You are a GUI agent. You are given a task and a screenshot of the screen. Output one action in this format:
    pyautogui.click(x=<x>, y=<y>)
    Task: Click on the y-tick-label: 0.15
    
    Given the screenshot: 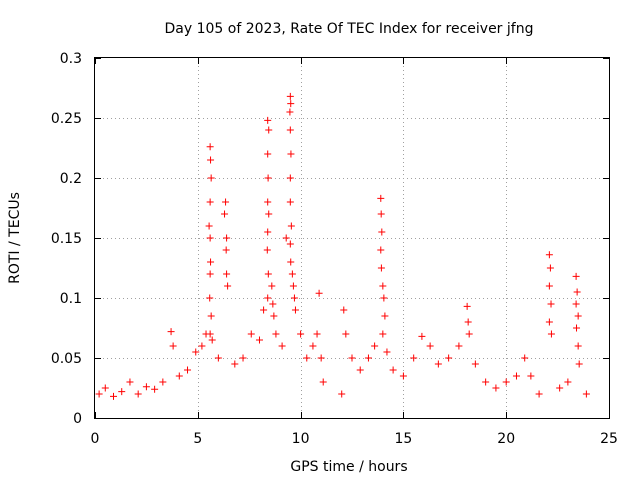 What is the action you would take?
    pyautogui.click(x=66, y=239)
    